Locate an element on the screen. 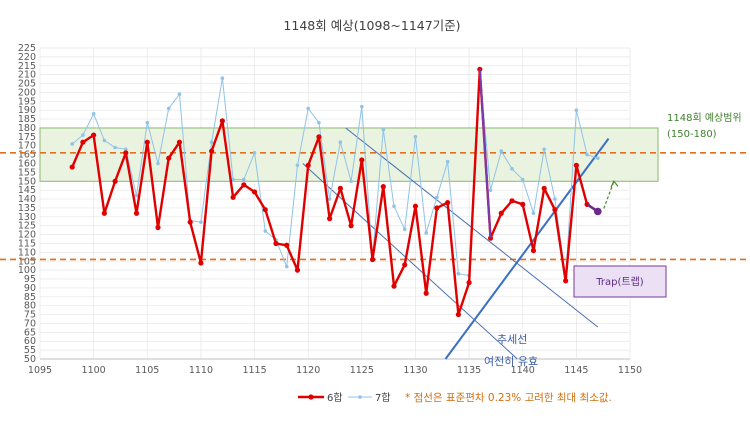 The image size is (750, 426). y-tick-label: 225 is located at coordinates (27, 48).